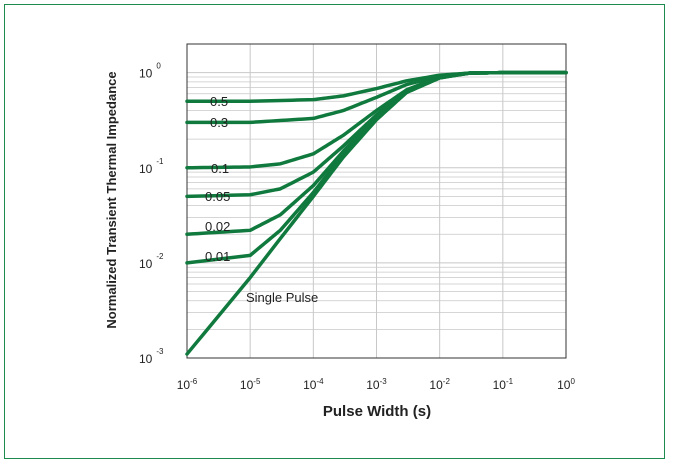 Image resolution: width=675 pixels, height=463 pixels. What do you see at coordinates (151, 166) in the screenshot?
I see `y-tick-label: 10⁻¹` at bounding box center [151, 166].